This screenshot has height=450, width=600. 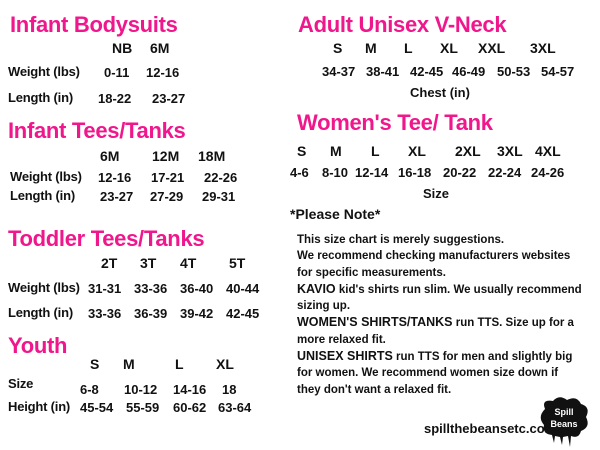 What do you see at coordinates (339, 71) in the screenshot?
I see `size-value: 34-37` at bounding box center [339, 71].